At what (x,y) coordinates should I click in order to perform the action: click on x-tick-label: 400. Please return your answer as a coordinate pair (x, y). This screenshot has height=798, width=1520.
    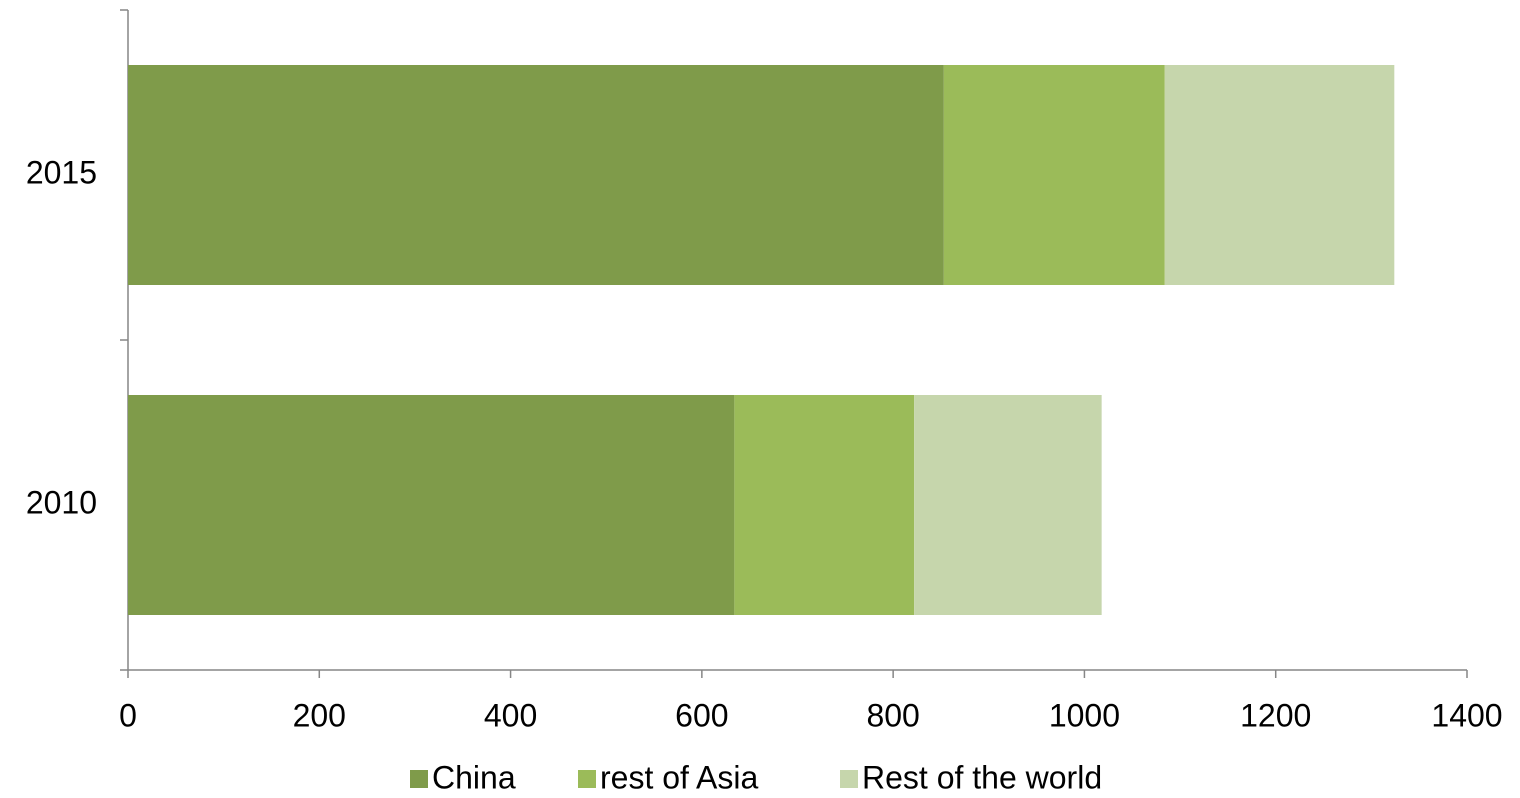
    Looking at the image, I should click on (510, 715).